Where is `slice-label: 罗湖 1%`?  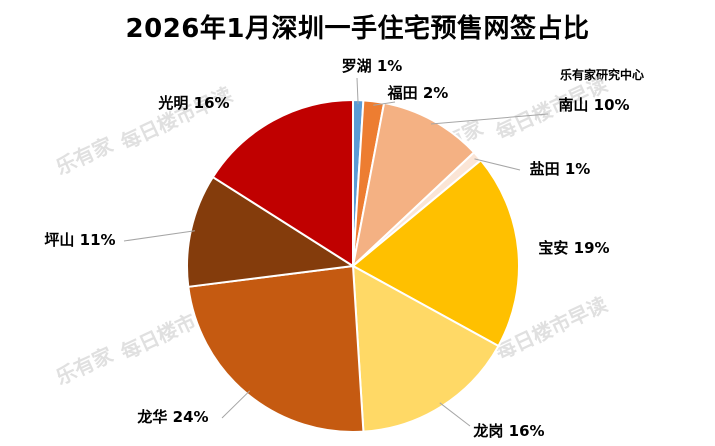 slice-label: 罗湖 1% is located at coordinates (372, 66).